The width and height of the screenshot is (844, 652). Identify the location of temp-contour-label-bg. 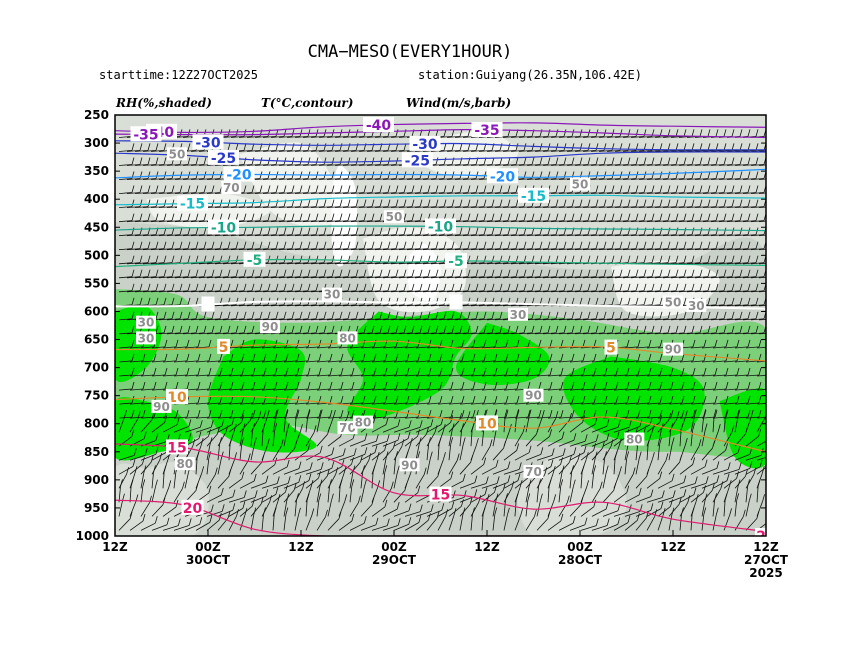
(223, 157).